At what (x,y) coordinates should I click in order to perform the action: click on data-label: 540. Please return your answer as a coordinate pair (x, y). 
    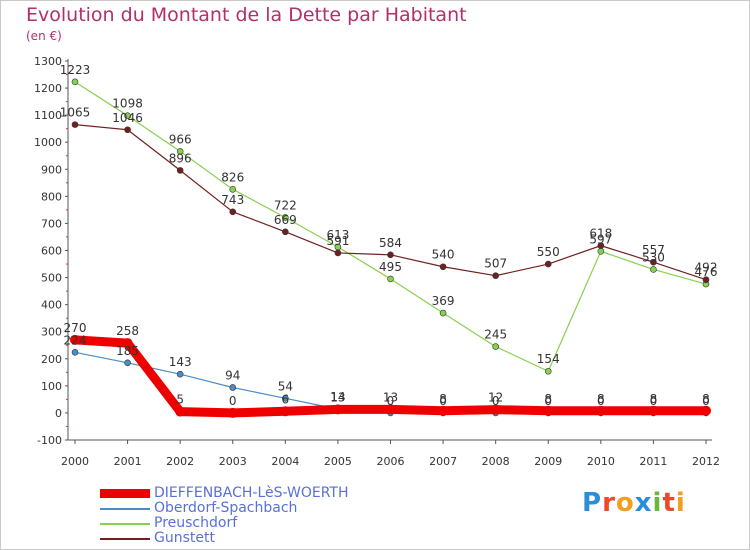
    Looking at the image, I should click on (443, 255).